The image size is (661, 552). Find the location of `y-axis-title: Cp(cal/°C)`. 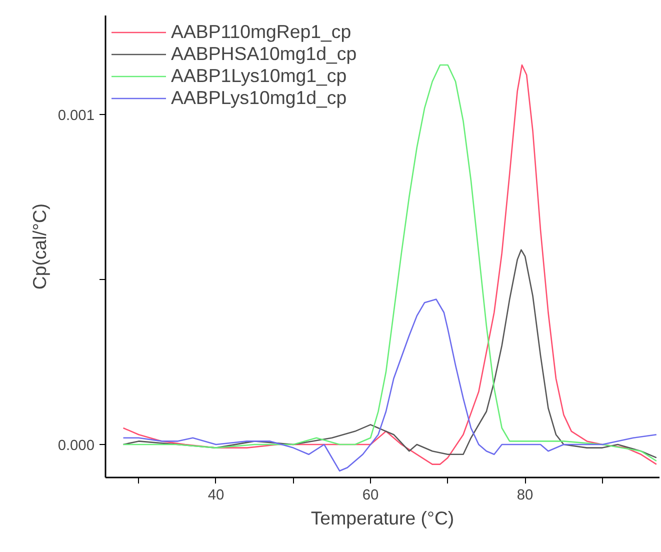

y-axis-title: Cp(cal/°C) is located at coordinates (39, 246).